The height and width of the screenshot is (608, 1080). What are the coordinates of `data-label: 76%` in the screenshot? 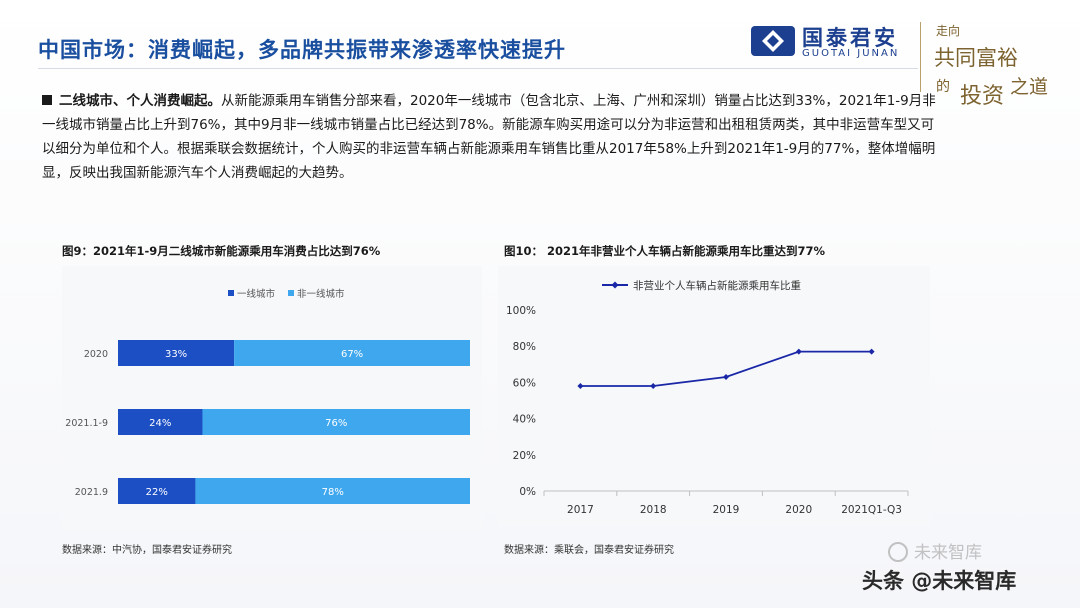 It's located at (336, 423).